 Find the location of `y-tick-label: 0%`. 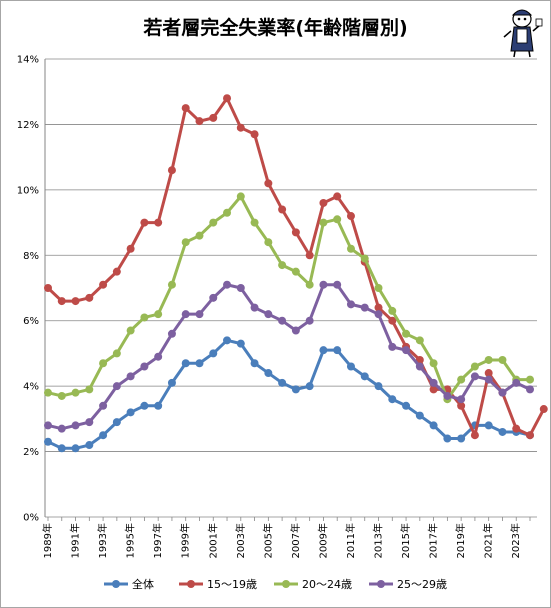

y-tick-label: 0% is located at coordinates (31, 518).